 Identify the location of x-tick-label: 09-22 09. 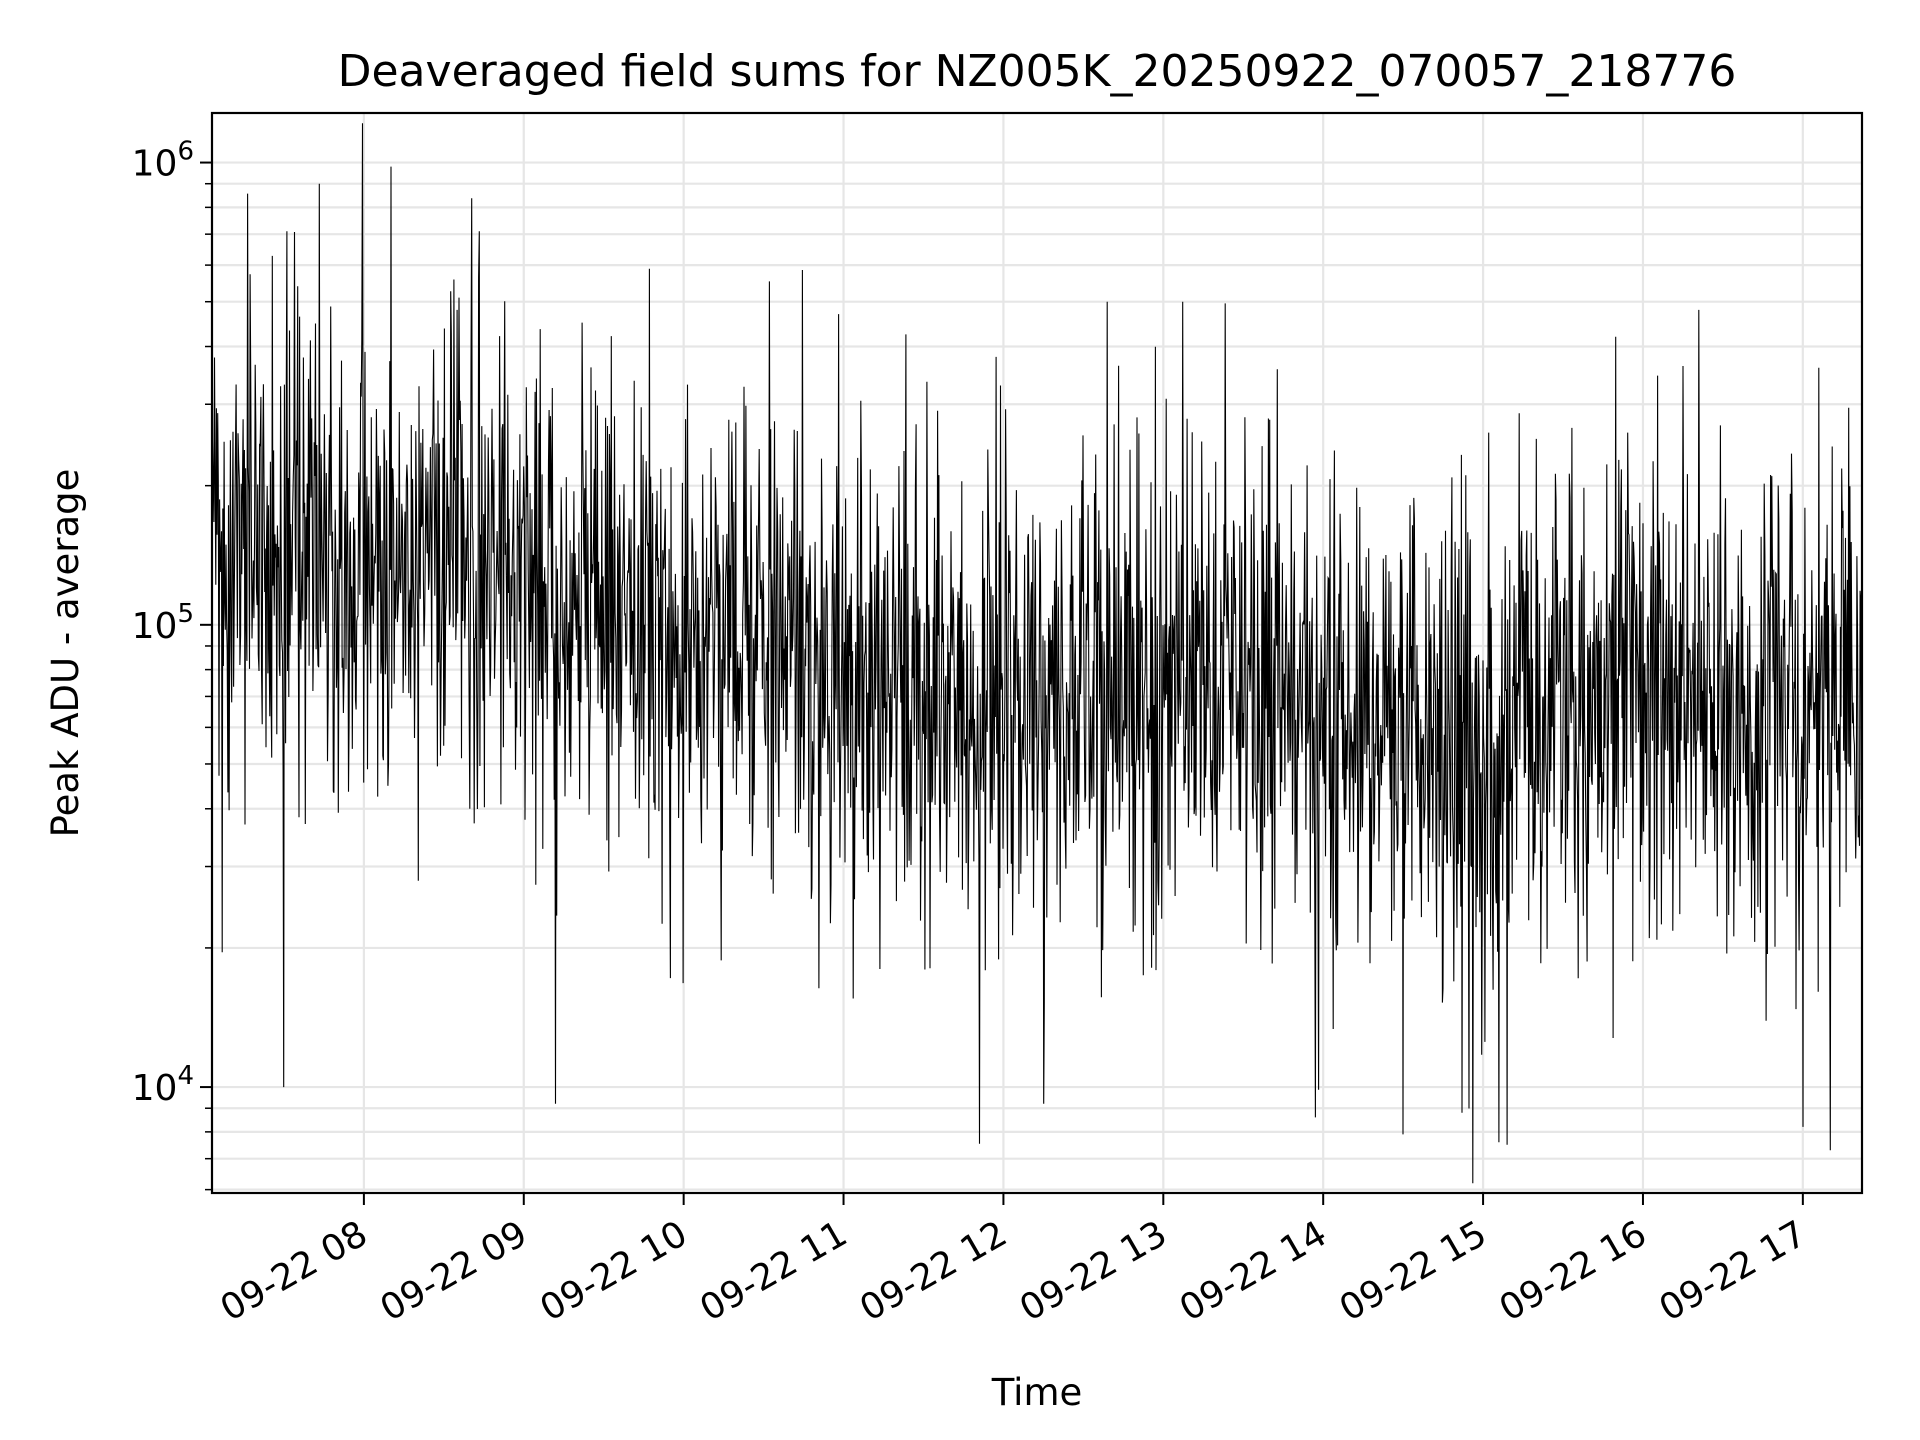
(454, 1271).